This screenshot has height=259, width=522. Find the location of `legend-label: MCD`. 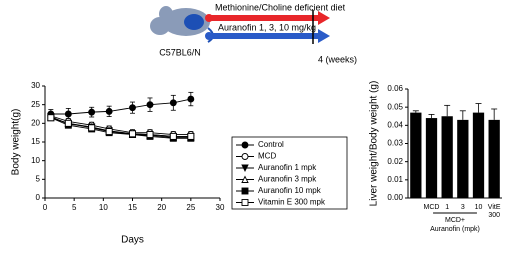

legend-label: MCD is located at coordinates (267, 156).